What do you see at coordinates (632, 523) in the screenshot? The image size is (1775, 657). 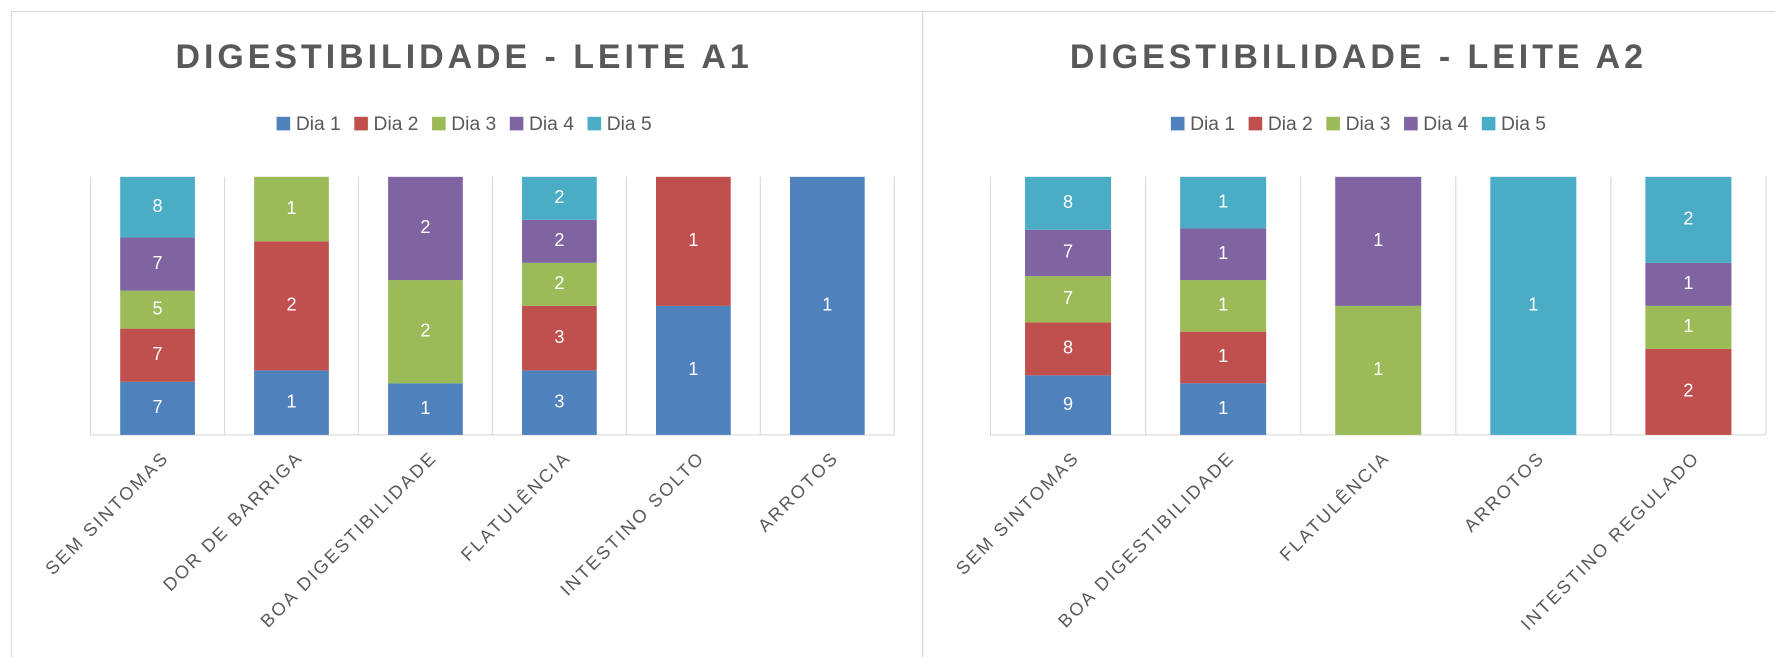 I see `x-tick-label: INTESTINO SOLTO` at bounding box center [632, 523].